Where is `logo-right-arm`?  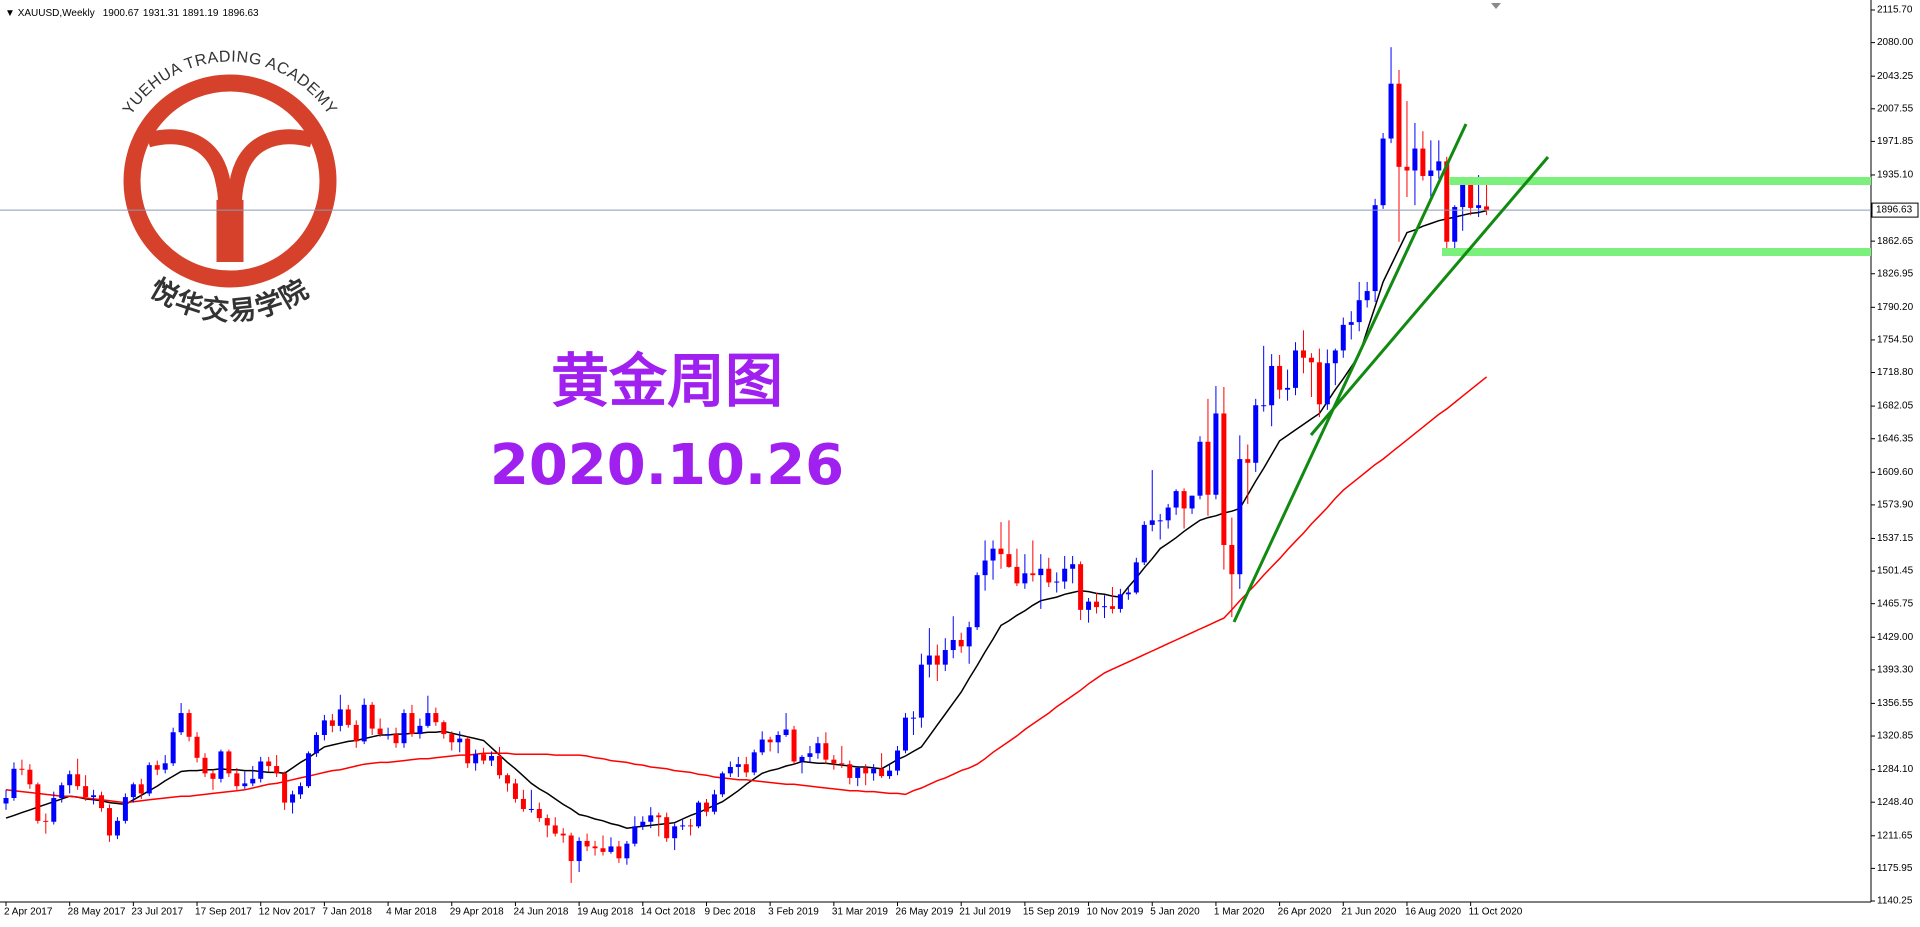 logo-right-arm is located at coordinates (271, 195).